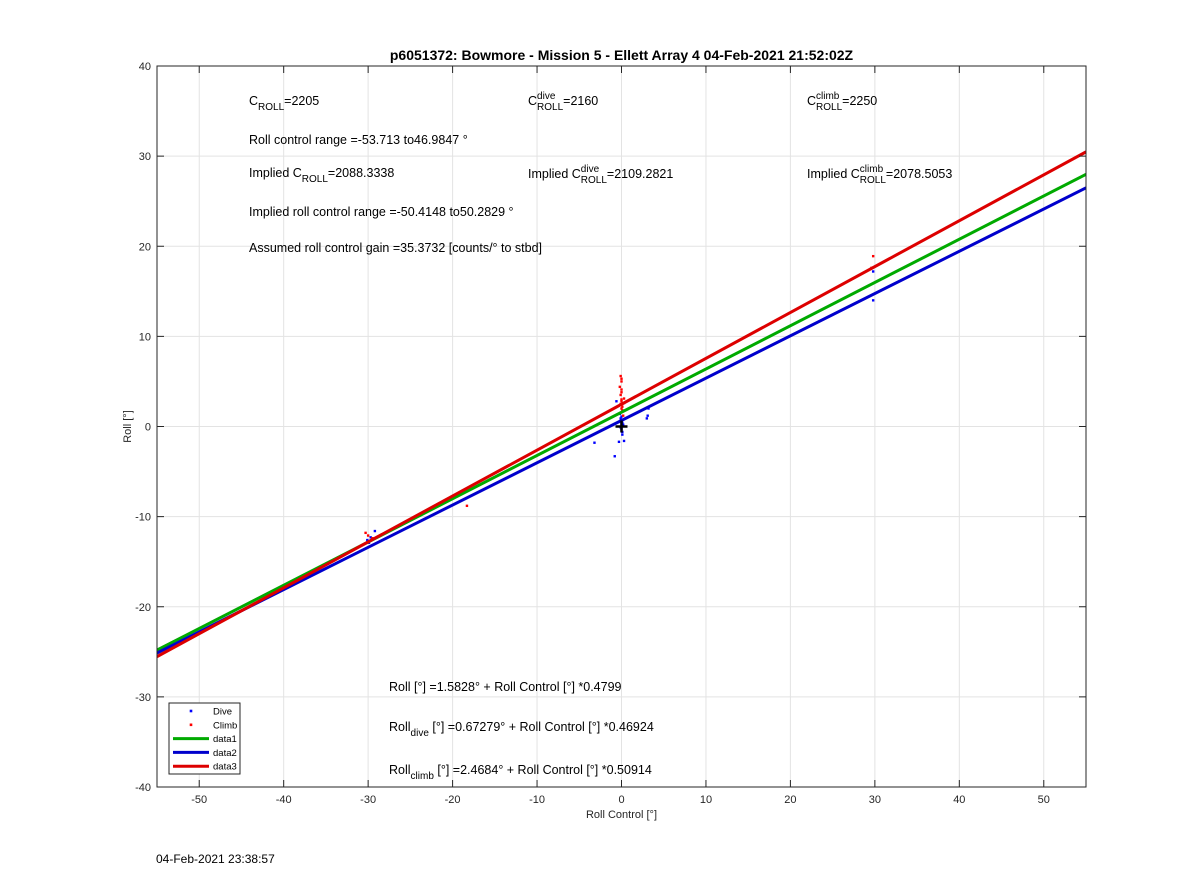 Image resolution: width=1200 pixels, height=885 pixels. I want to click on y-tick-label: -20, so click(143, 608).